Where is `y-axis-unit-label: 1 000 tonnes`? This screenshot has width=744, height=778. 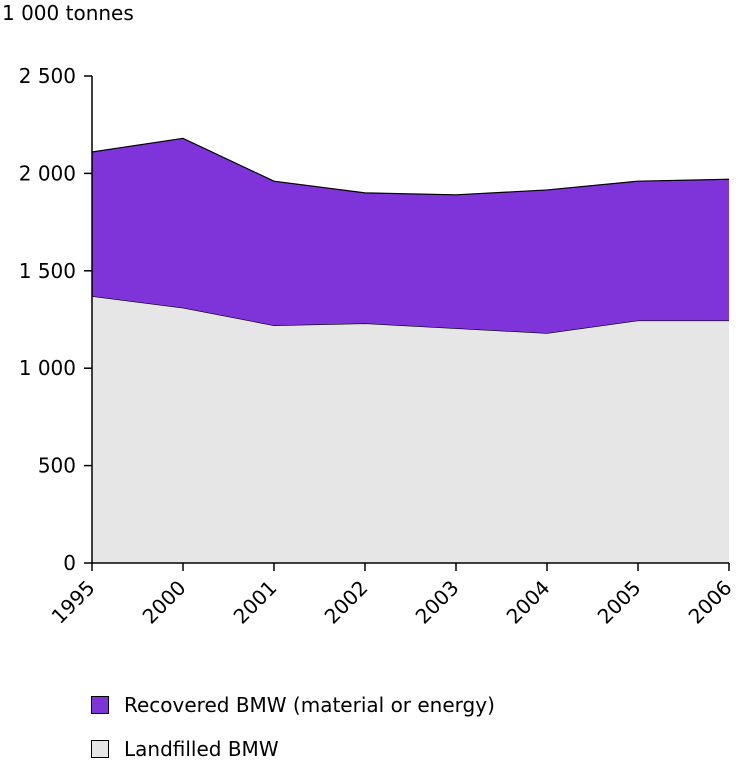 y-axis-unit-label: 1 000 tonnes is located at coordinates (68, 13).